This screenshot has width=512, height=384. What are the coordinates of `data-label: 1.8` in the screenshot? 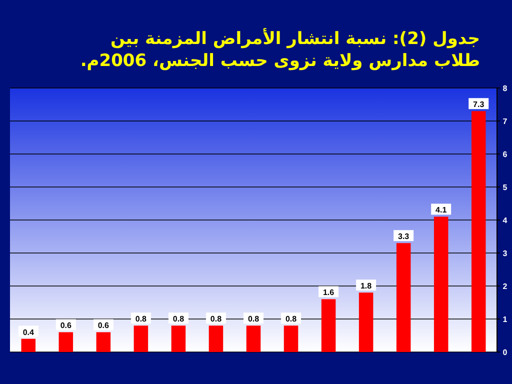 It's located at (366, 286).